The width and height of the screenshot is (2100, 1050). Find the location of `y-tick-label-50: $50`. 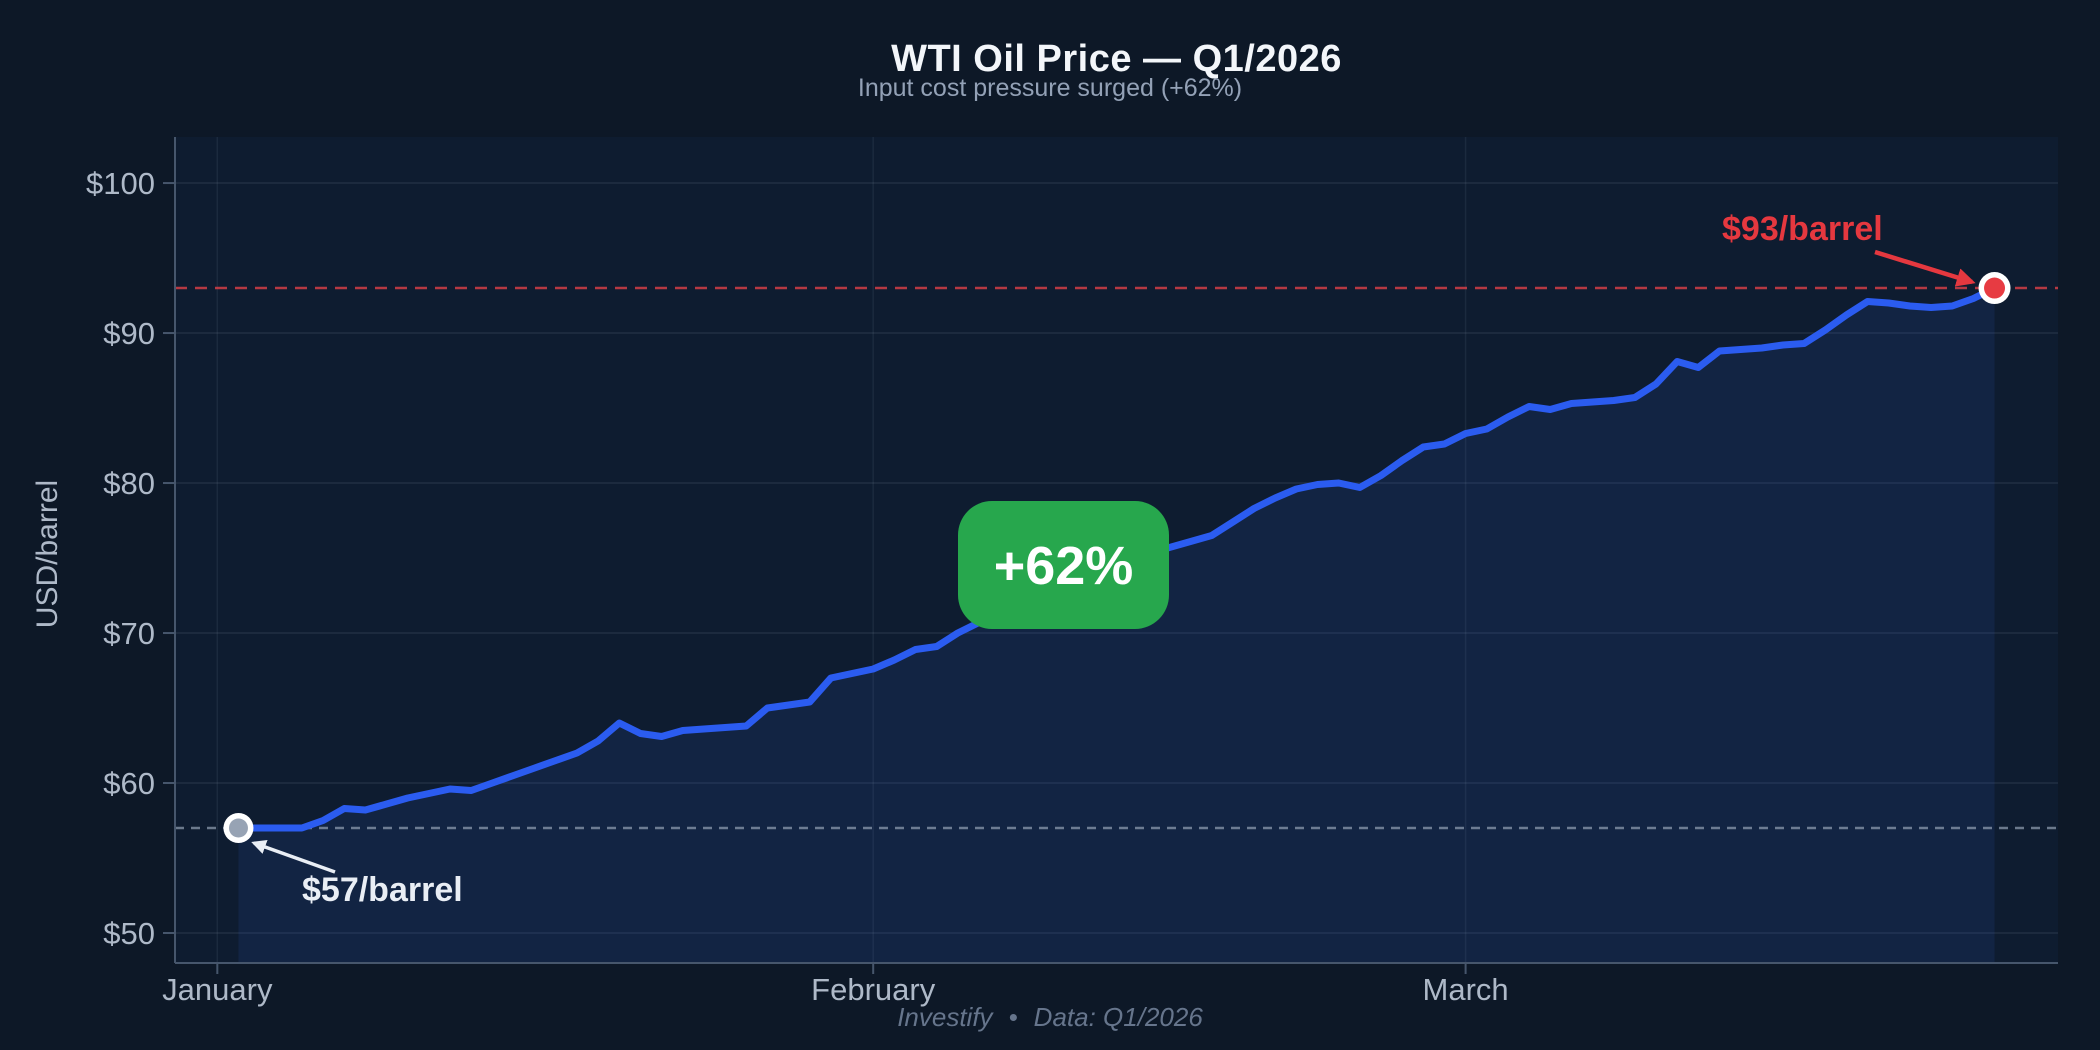

y-tick-label-50: $50 is located at coordinates (129, 933).